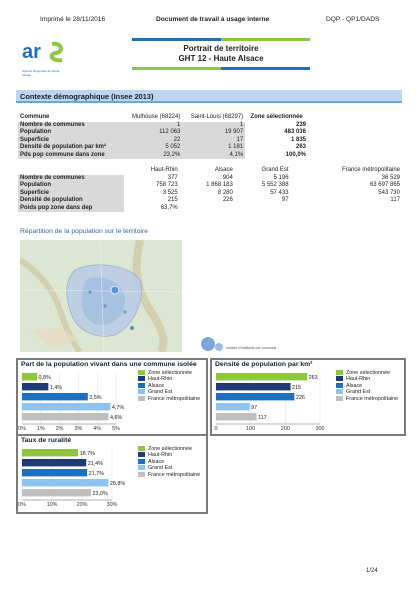  I want to click on department-code: DQP - QP1/DADS, so click(353, 19).